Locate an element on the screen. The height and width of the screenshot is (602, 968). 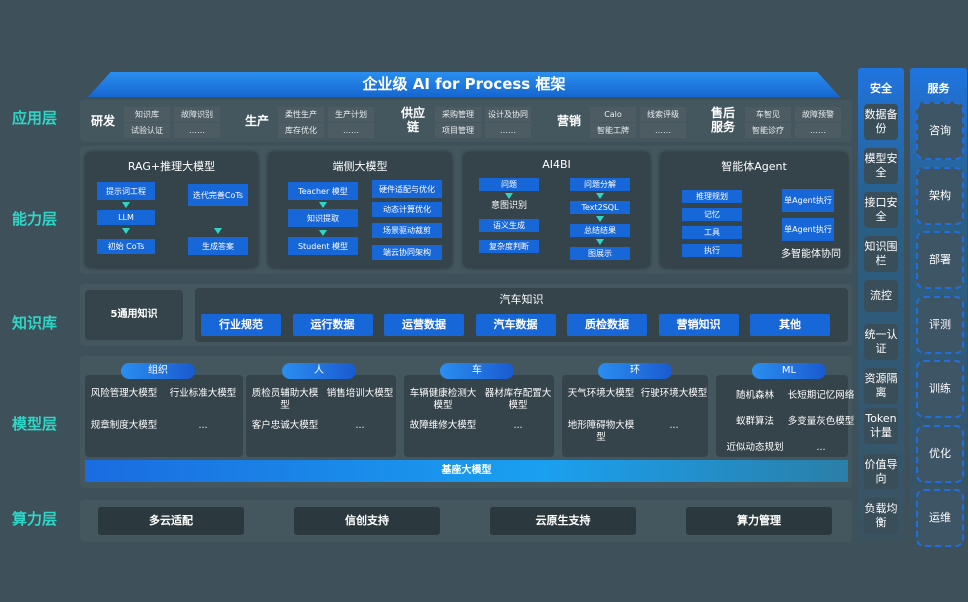
model-category-pill: 组织 is located at coordinates (158, 371).